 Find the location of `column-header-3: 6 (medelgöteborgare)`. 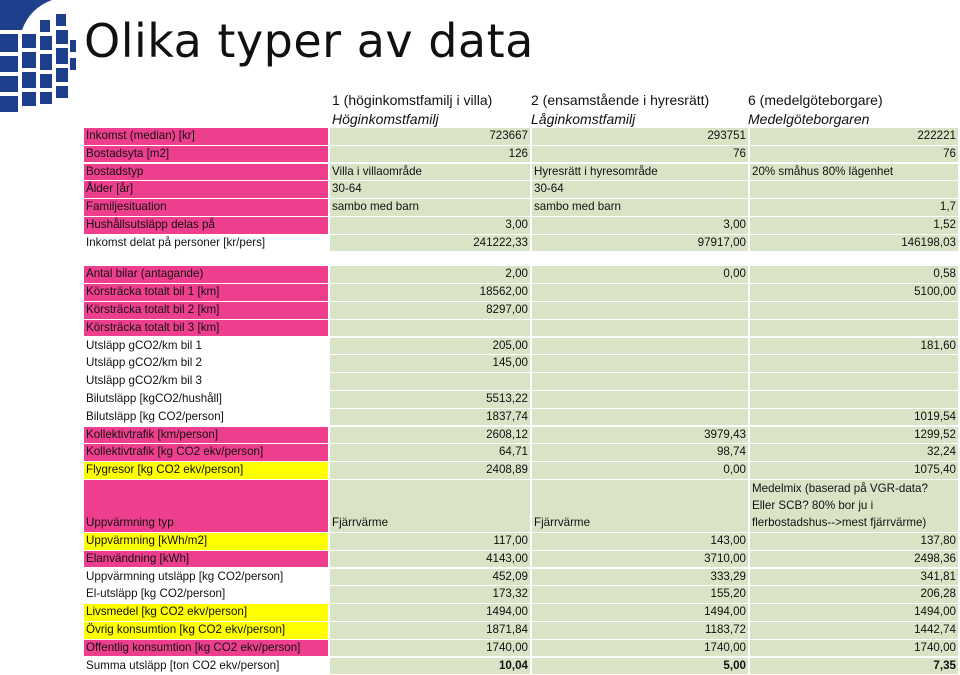

column-header-3: 6 (medelgöteborgare) is located at coordinates (815, 100).